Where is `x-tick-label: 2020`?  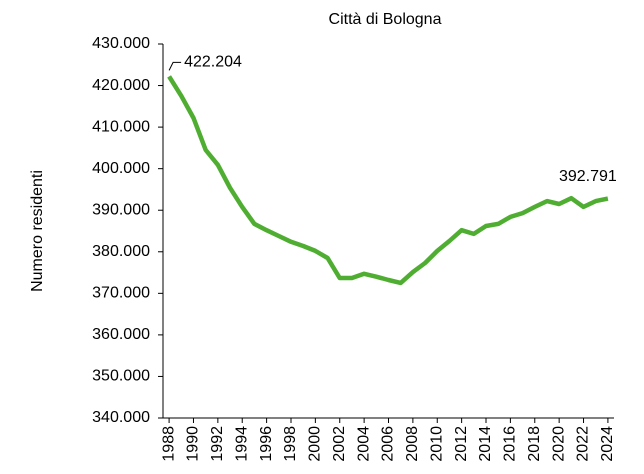 x-tick-label: 2020 is located at coordinates (558, 444).